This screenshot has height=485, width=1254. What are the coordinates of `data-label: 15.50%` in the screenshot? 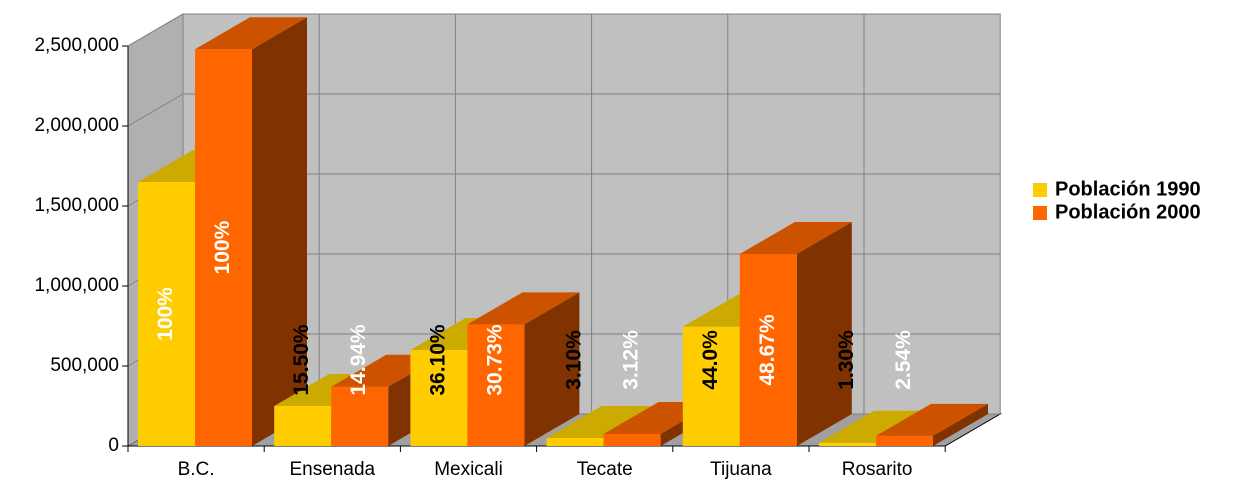 It's located at (301, 360).